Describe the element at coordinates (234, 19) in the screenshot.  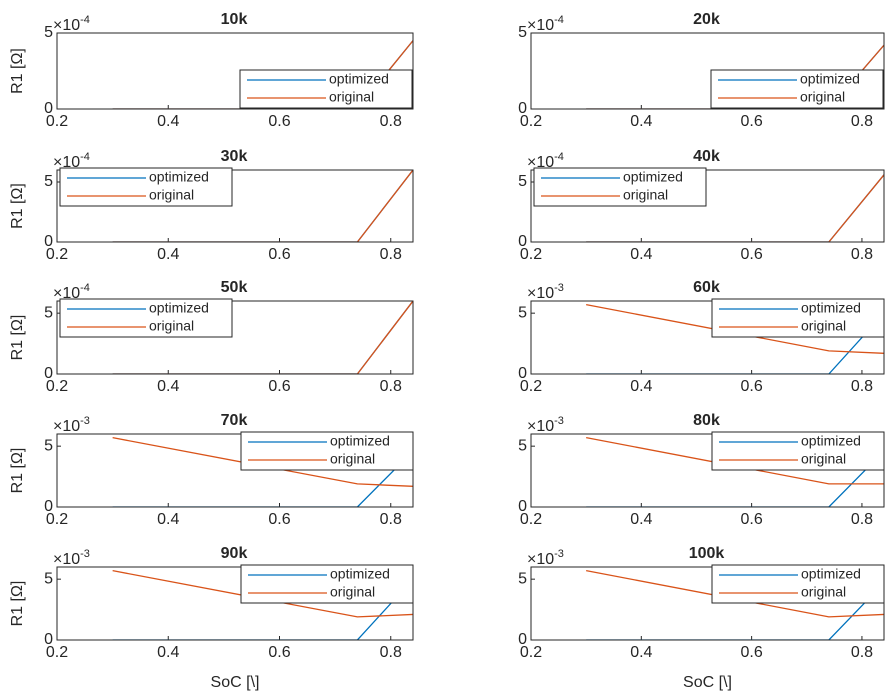
I see `subplot-title: 10k` at that location.